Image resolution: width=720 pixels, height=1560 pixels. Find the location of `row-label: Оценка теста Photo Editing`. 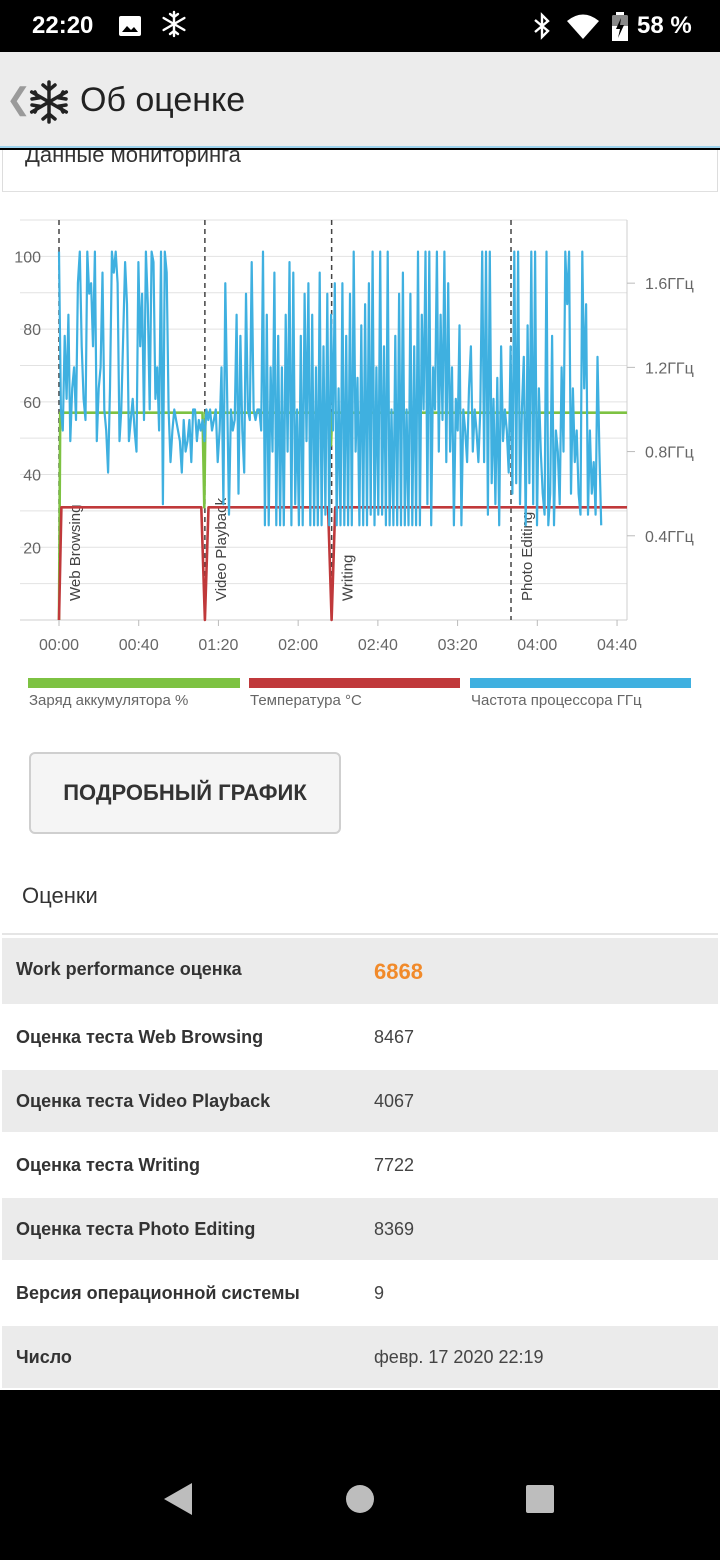

row-label: Оценка теста Photo Editing is located at coordinates (136, 1229).